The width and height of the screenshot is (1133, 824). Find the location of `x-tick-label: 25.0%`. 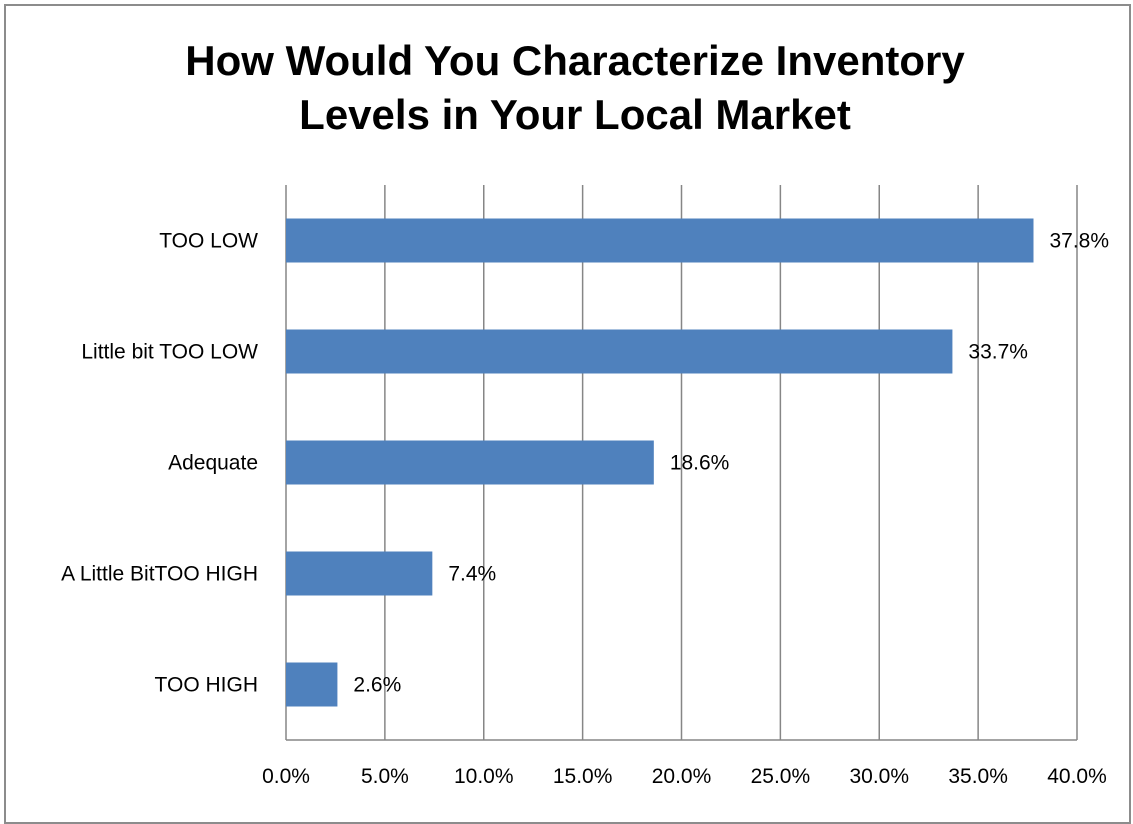

x-tick-label: 25.0% is located at coordinates (781, 776).